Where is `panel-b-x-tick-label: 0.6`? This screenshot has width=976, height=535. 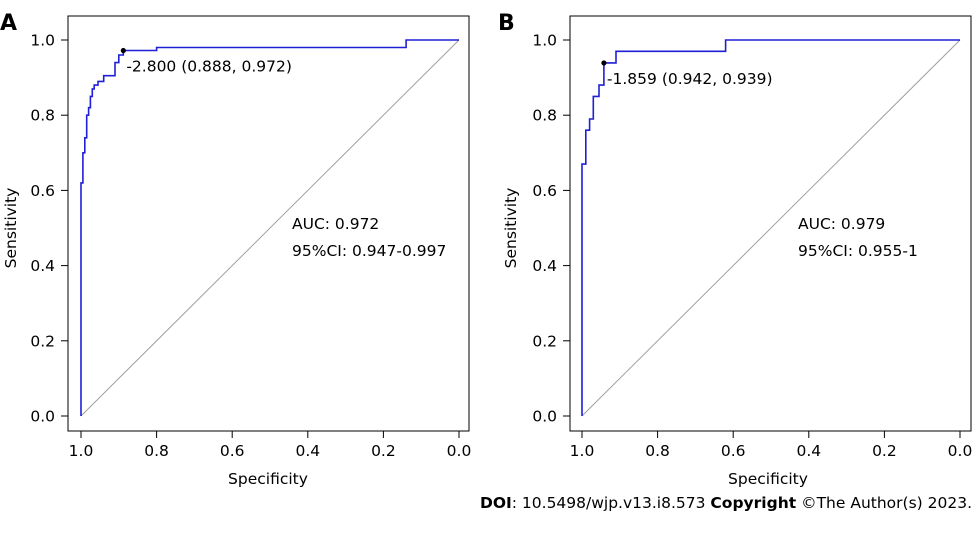 panel-b-x-tick-label: 0.6 is located at coordinates (733, 451).